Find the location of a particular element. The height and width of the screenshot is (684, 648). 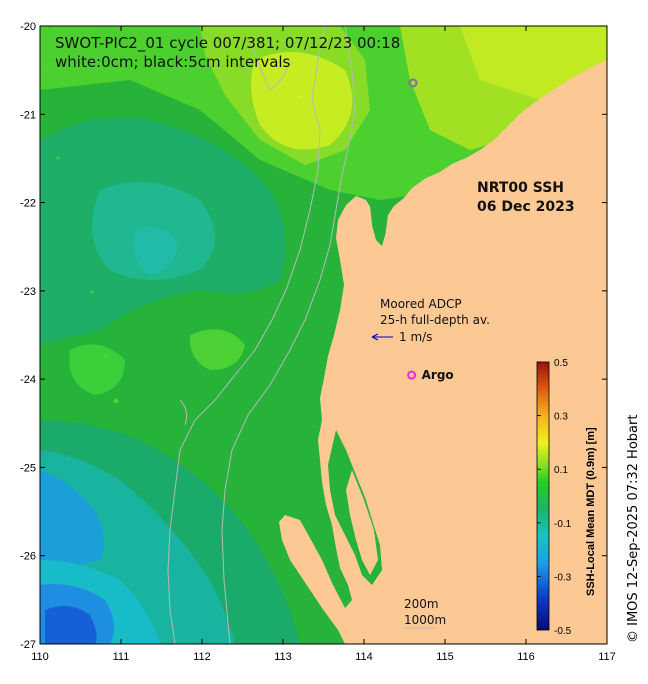

x-tick-label: 114 is located at coordinates (364, 657).